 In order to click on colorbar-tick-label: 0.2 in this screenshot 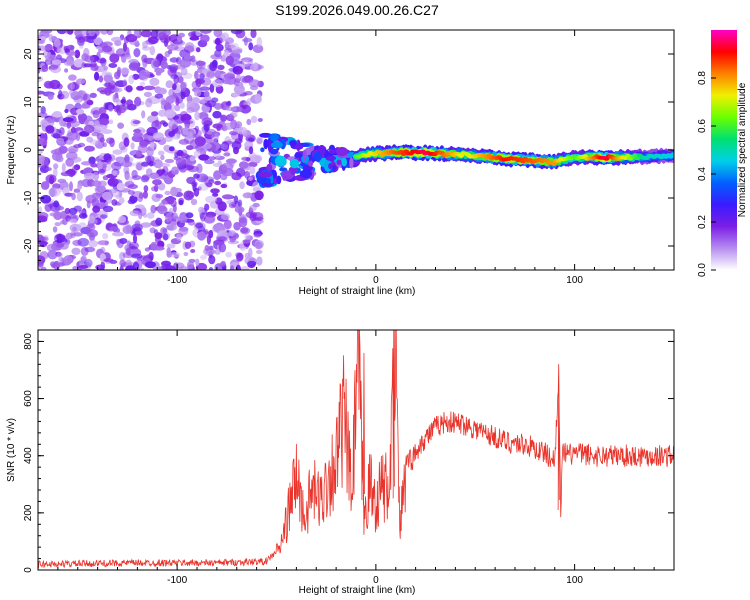, I will do `click(702, 222)`.